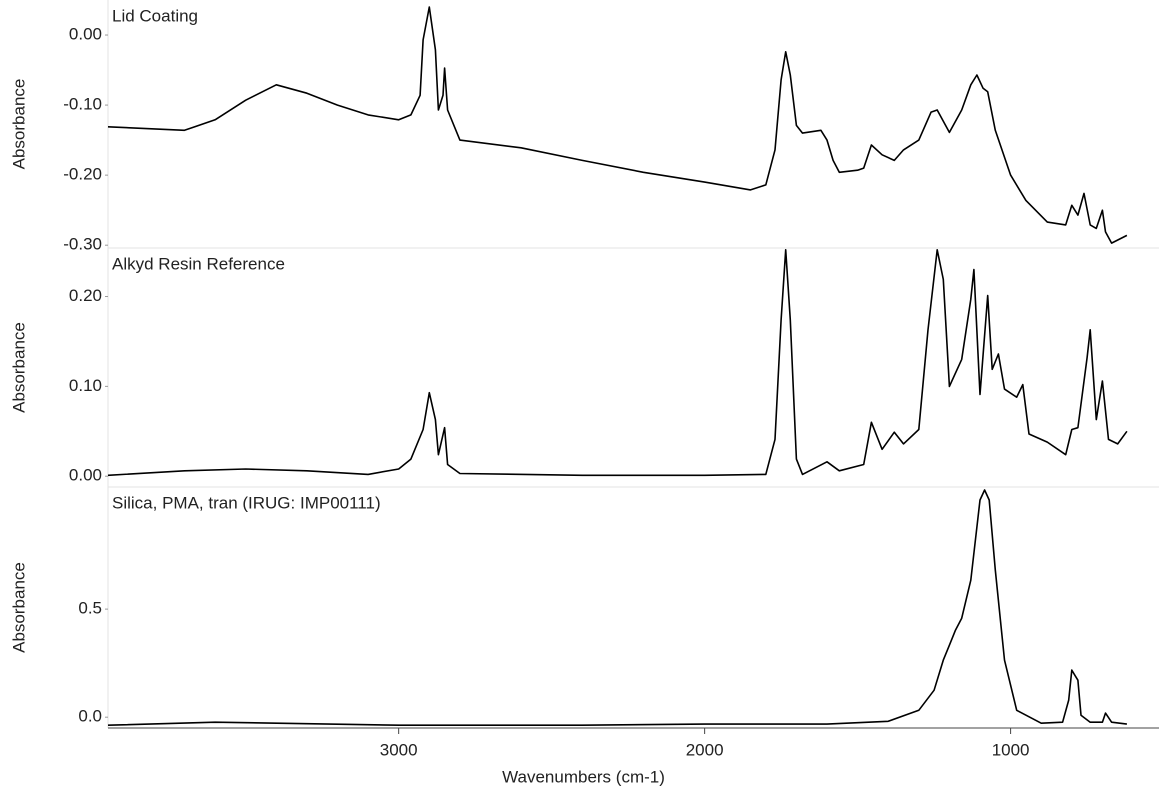  I want to click on y-tick-label: -0.30, so click(82, 244).